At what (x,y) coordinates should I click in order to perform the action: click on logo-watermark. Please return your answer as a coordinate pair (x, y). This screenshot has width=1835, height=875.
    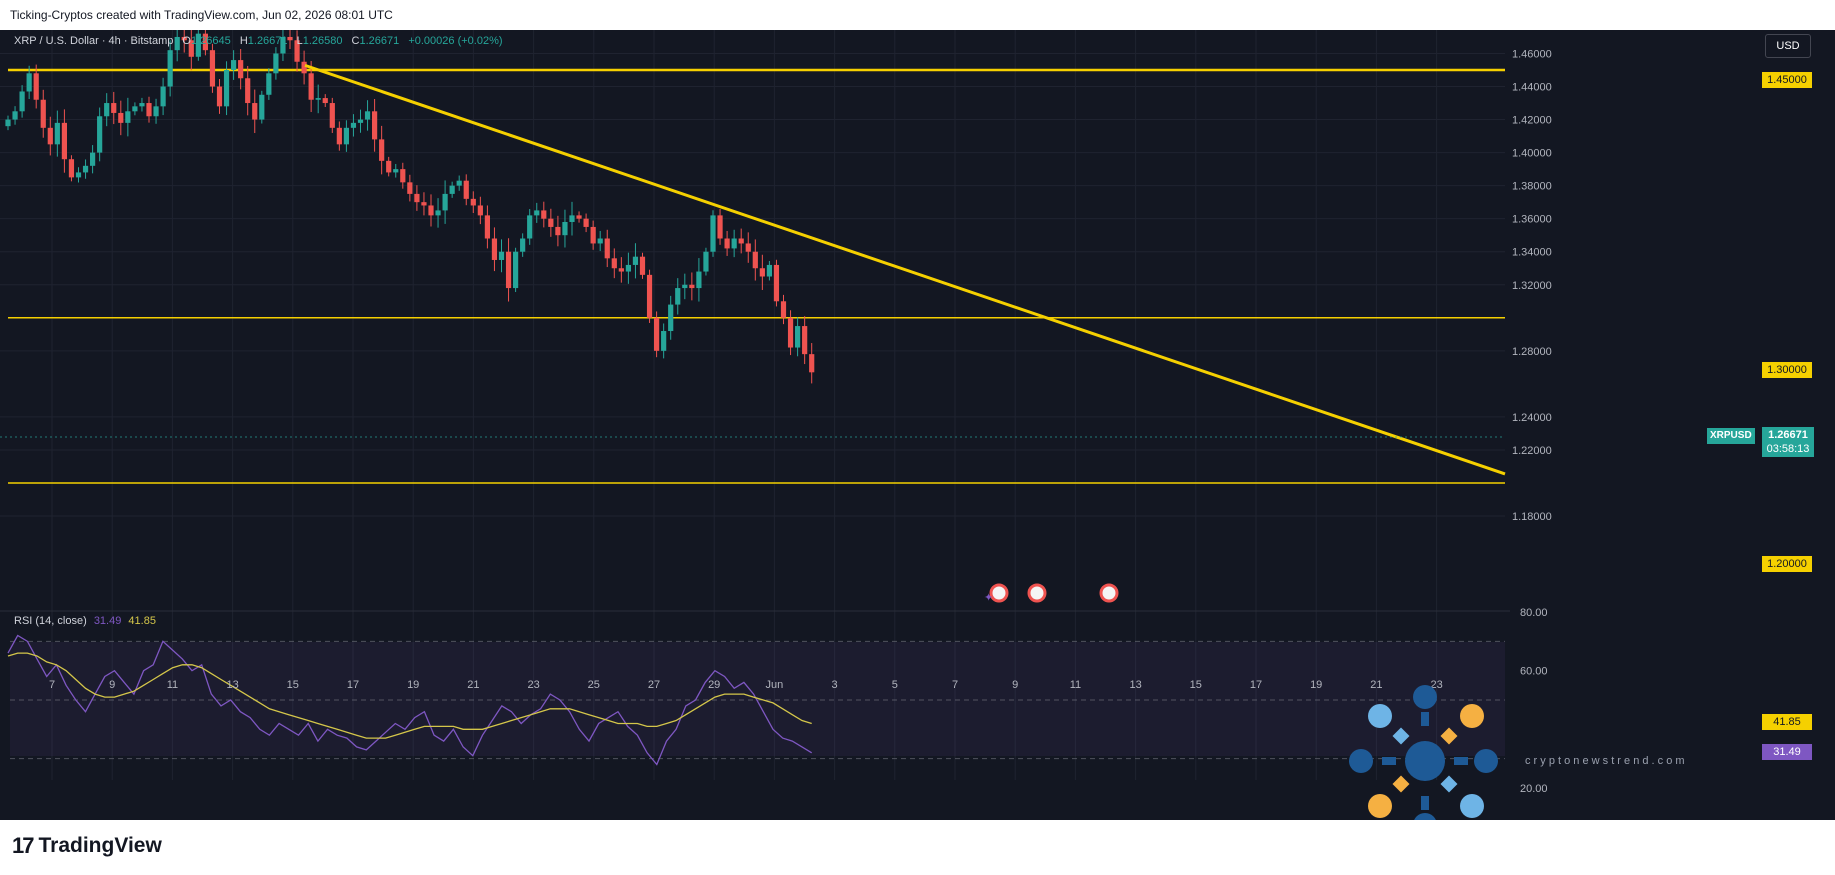
    Looking at the image, I should click on (1423, 752).